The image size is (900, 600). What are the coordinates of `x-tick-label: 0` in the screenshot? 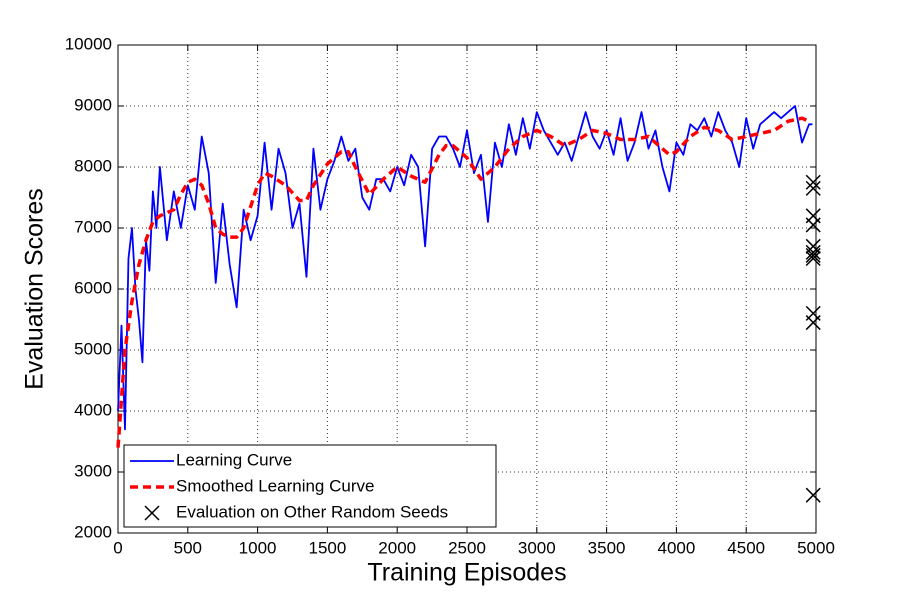 It's located at (117, 547).